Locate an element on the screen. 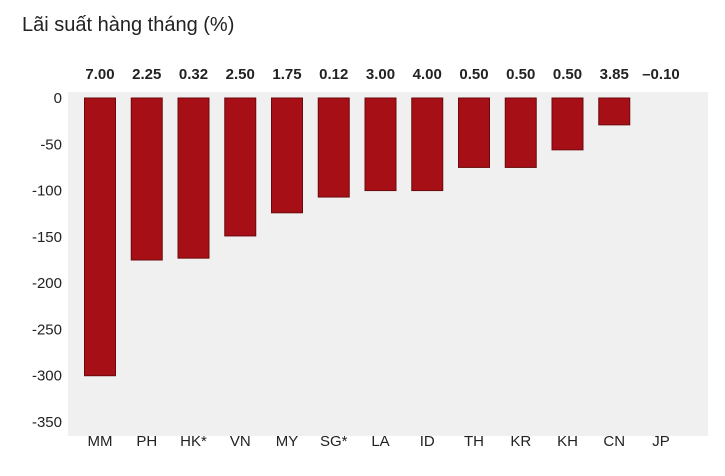 This screenshot has height=476, width=725. bar-rate-label: 3.00 is located at coordinates (380, 74).